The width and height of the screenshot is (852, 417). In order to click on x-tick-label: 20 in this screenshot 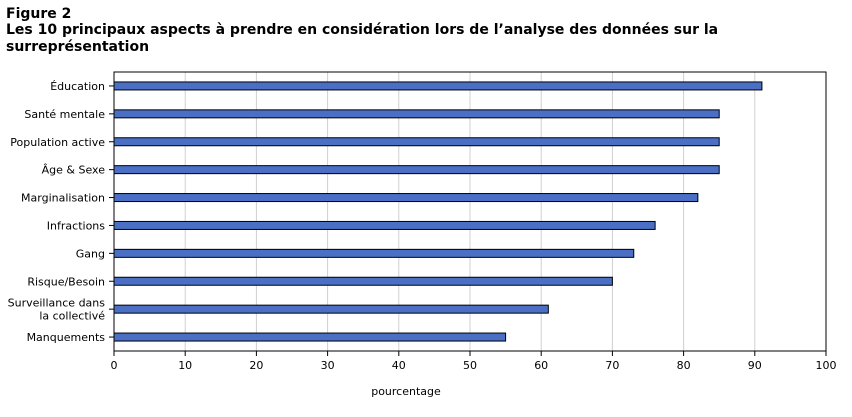, I will do `click(256, 365)`.